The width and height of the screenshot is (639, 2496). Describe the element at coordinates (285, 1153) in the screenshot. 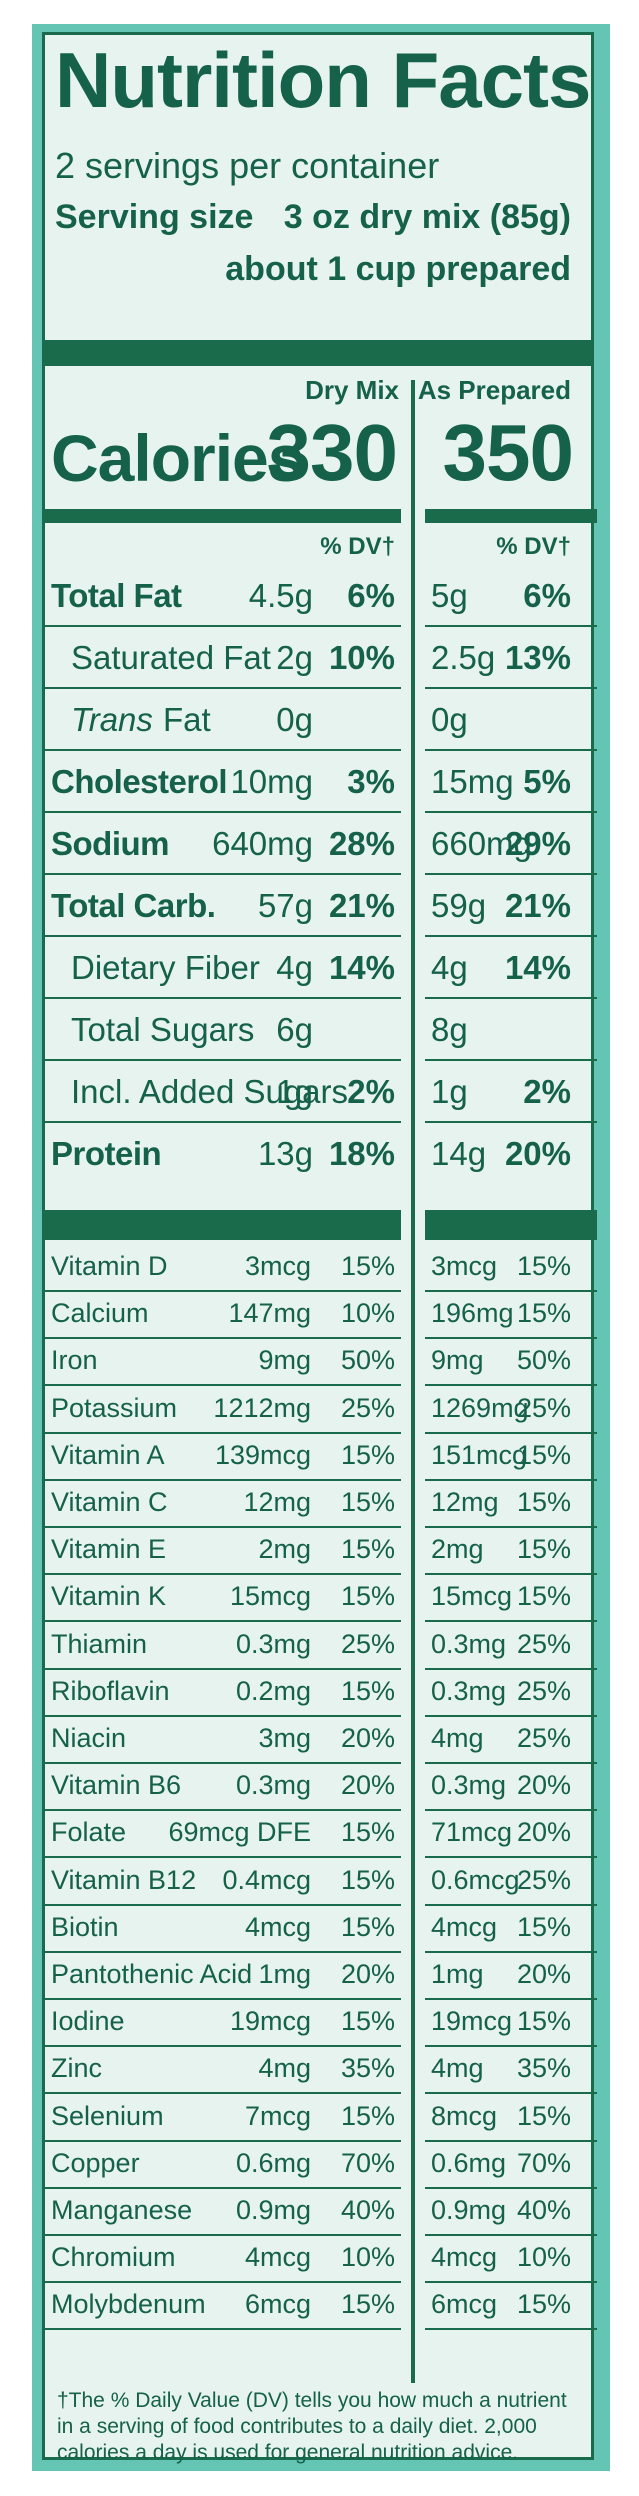

I see `dry-amount: 13g` at that location.